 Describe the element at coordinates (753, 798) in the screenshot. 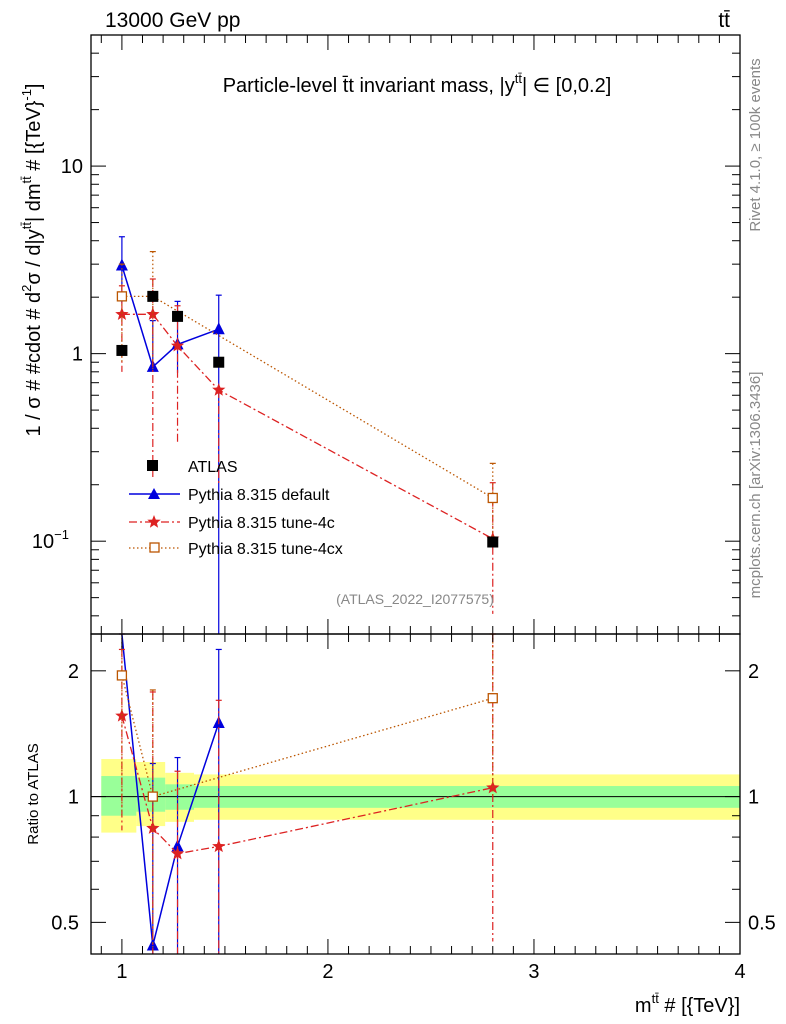

I see `ratio-y-tick-label-right: 1` at that location.